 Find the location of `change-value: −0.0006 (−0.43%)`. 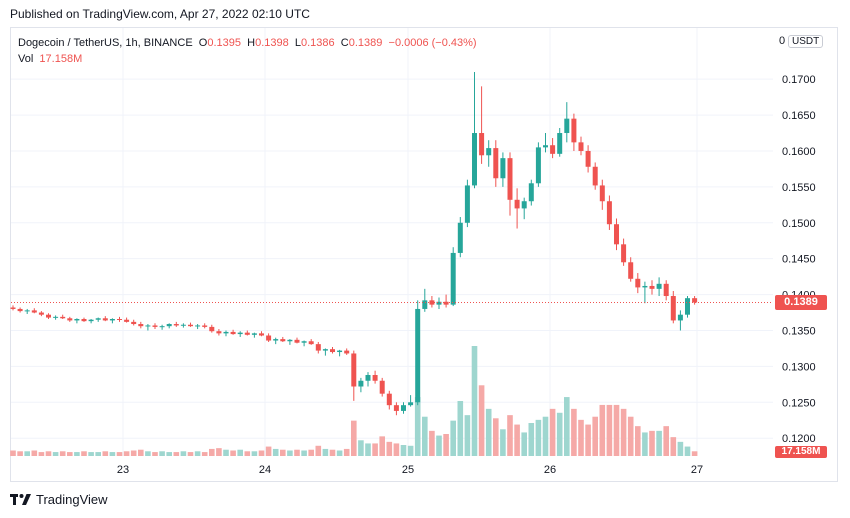

change-value: −0.0006 (−0.43%) is located at coordinates (432, 43).